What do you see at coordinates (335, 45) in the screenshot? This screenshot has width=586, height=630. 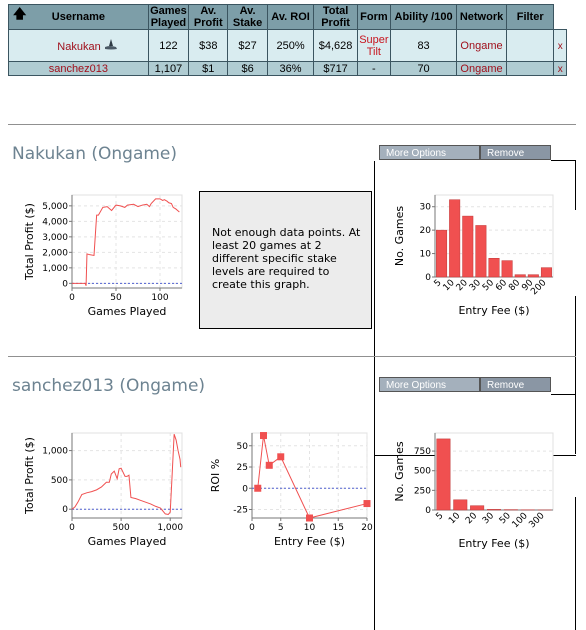 I see `total-profit-cell: $4,628` at bounding box center [335, 45].